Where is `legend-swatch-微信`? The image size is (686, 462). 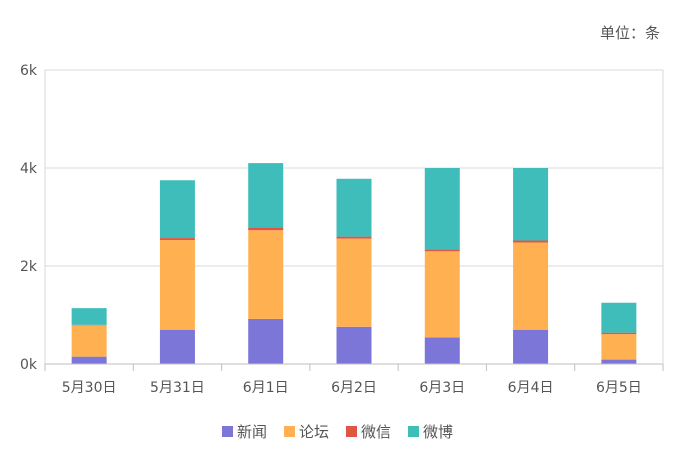 legend-swatch-微信 is located at coordinates (351, 431).